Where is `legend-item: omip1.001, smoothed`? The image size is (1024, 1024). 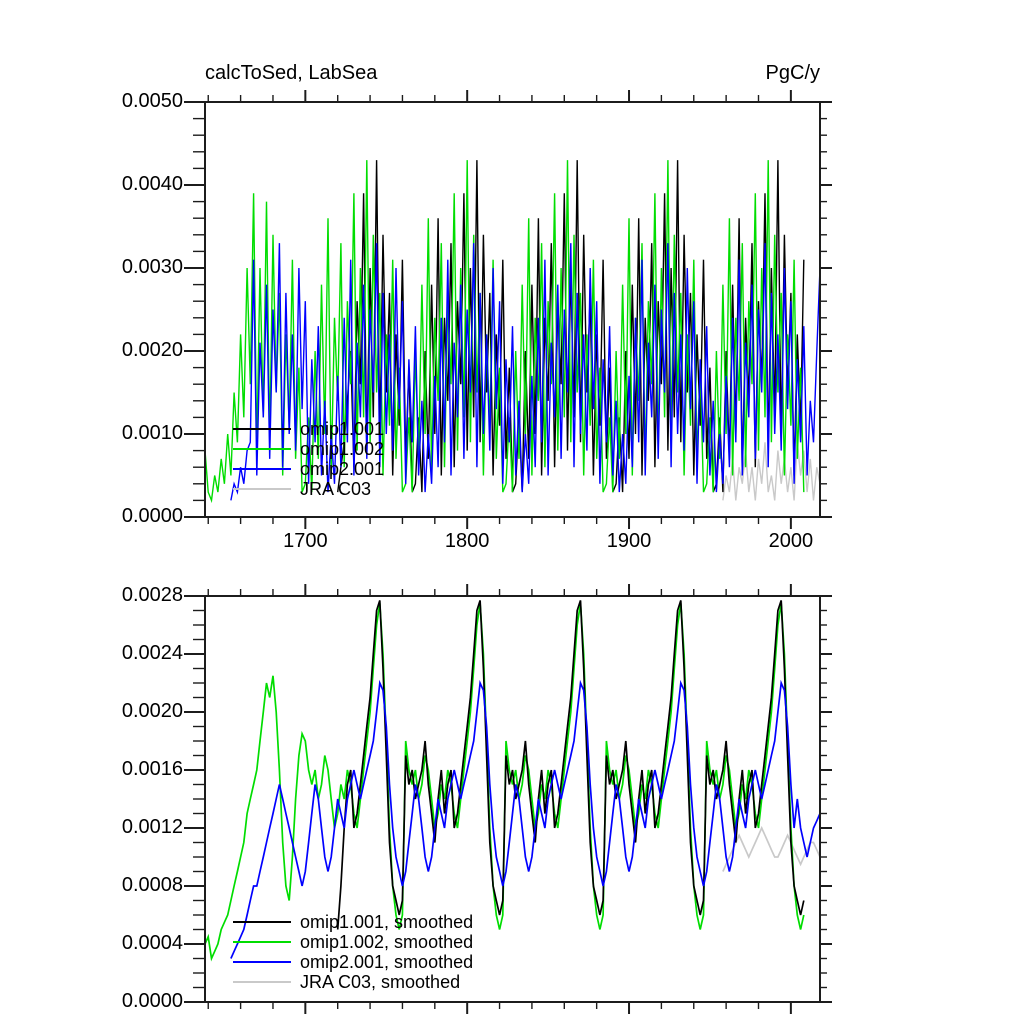 legend-item: omip1.001, smoothed is located at coordinates (353, 922).